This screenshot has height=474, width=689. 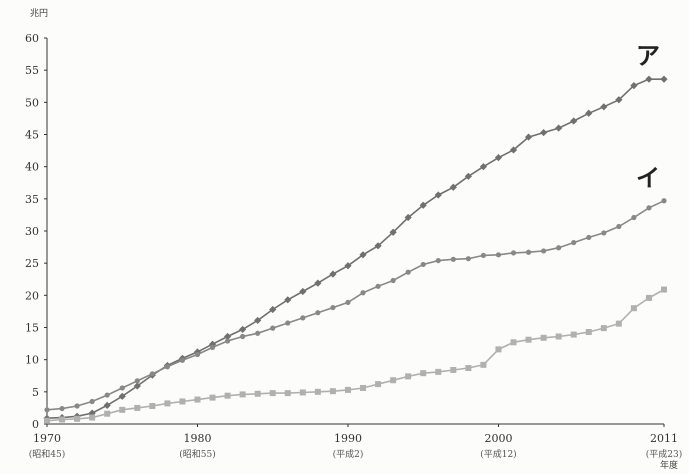 What do you see at coordinates (32, 135) in the screenshot?
I see `y-tick-label: 45` at bounding box center [32, 135].